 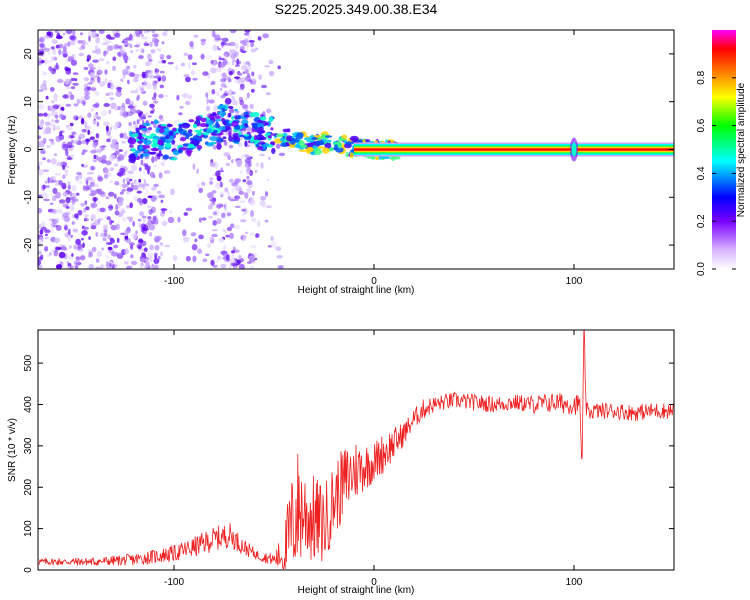 I want to click on spectrogram-xlabel: Height of straight line (km), so click(x=356, y=290).